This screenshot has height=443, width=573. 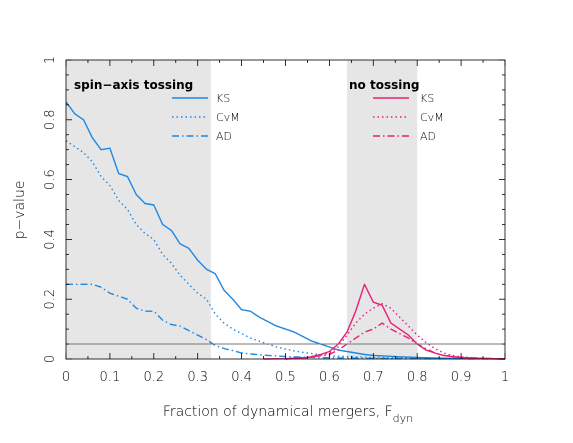 I want to click on x-tick-label: 0.6, so click(x=329, y=377).